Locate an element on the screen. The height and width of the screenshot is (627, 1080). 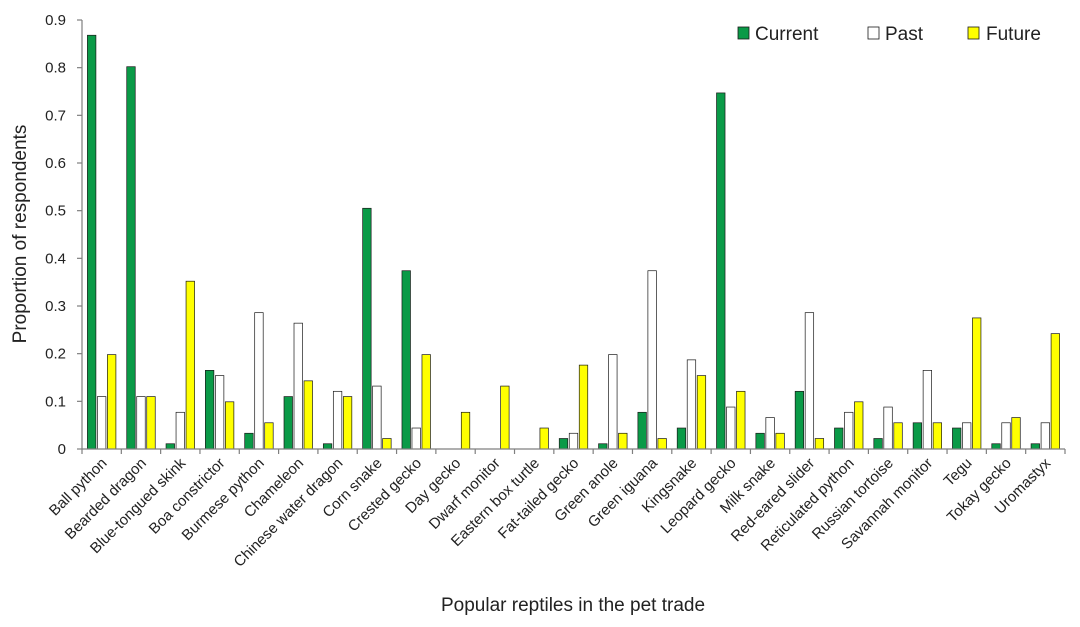
bar-current-chinese-water-dragon is located at coordinates (327, 446).